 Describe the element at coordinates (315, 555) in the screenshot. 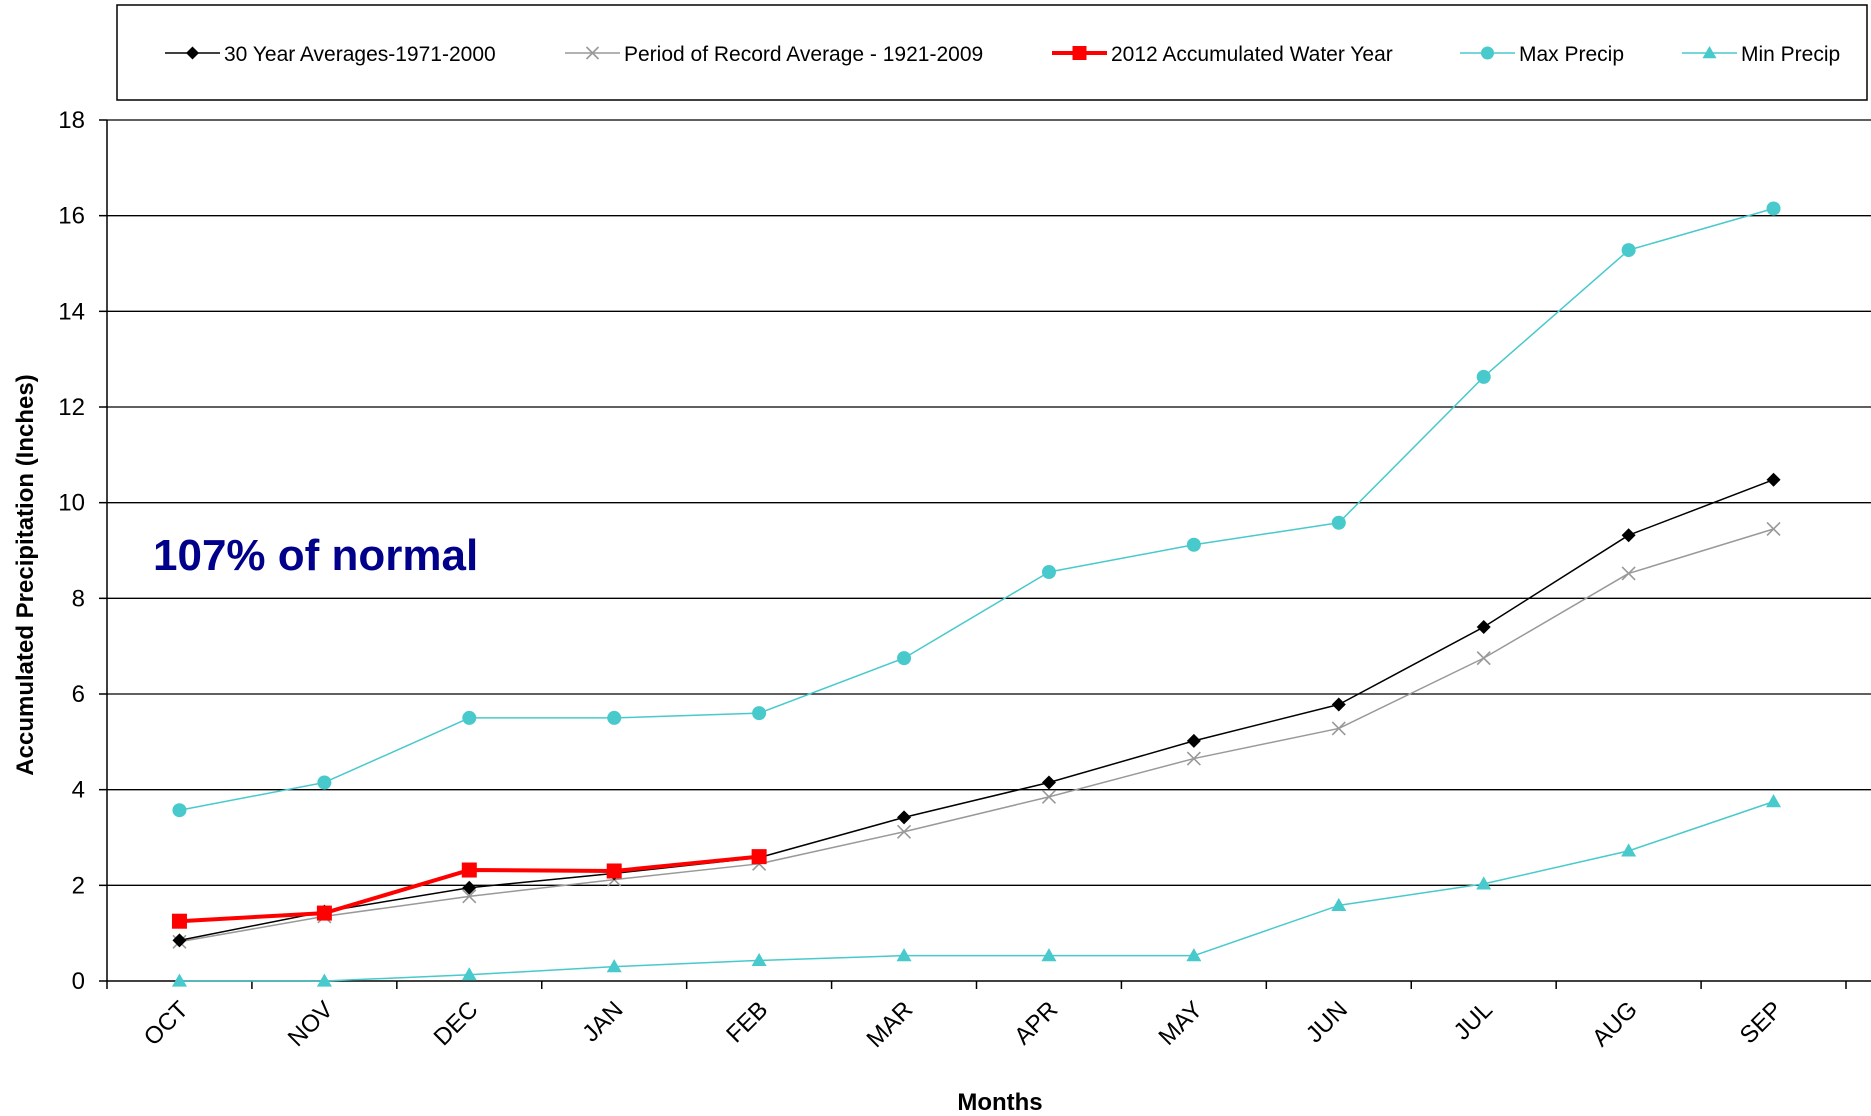

I see `percent-of-normal-annotation: 107% of normal` at that location.